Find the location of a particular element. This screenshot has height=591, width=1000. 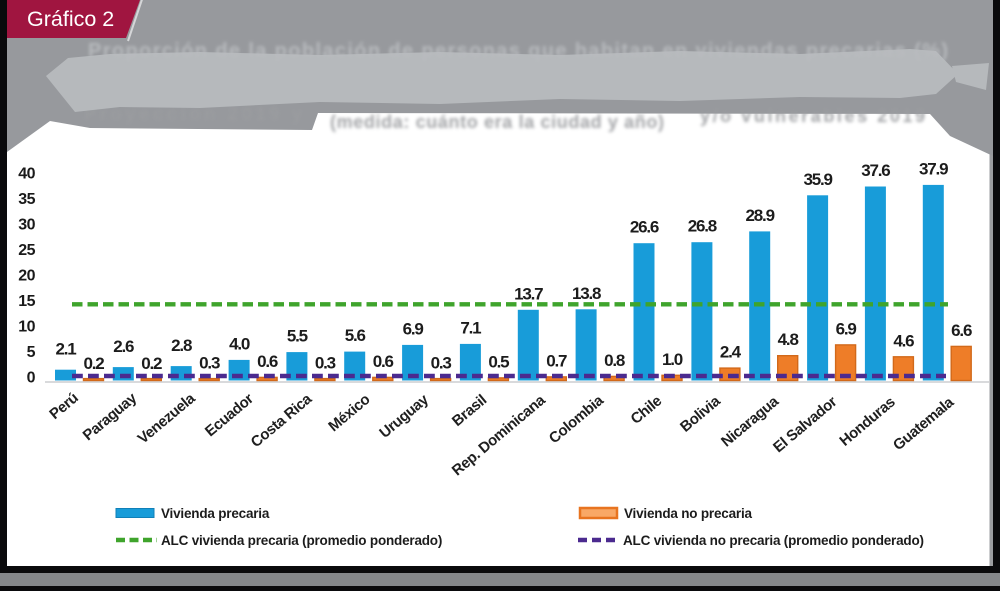

svg-text: y/o vulnerables 2019 is located at coordinates (812, 116).